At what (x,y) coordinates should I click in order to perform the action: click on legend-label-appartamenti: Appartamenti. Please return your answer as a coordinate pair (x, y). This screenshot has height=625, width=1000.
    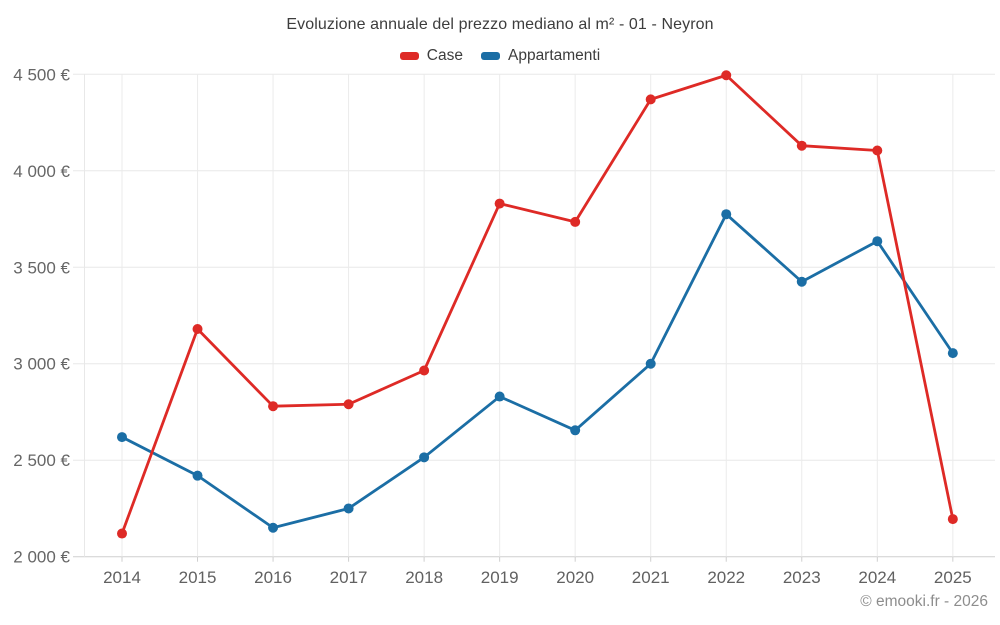
    Looking at the image, I should click on (554, 55).